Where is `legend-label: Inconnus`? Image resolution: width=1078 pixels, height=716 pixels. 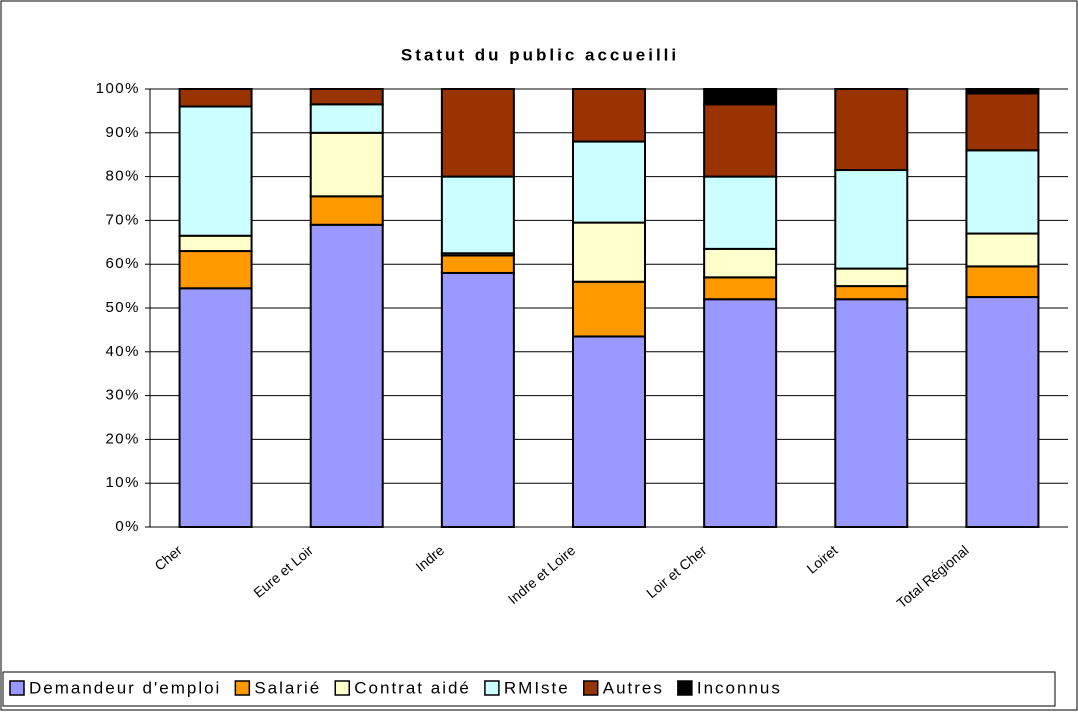
legend-label: Inconnus is located at coordinates (739, 687).